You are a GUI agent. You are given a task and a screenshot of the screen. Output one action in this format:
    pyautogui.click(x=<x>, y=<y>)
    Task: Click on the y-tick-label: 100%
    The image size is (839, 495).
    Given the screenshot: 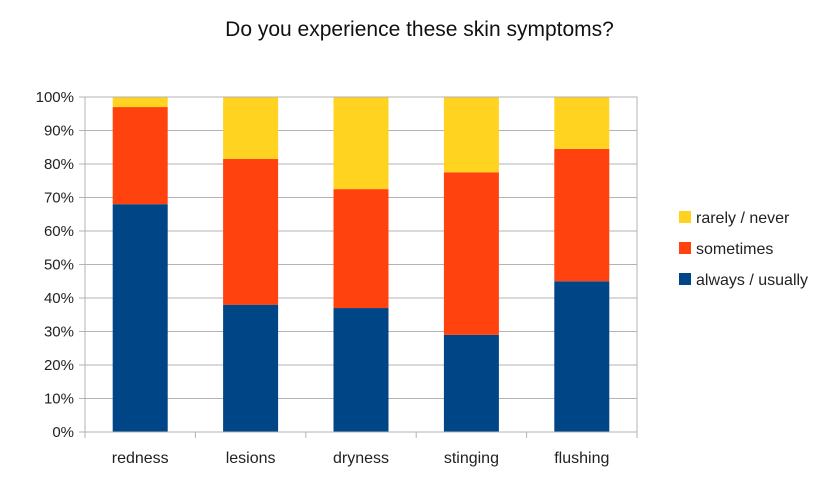 What is the action you would take?
    pyautogui.click(x=55, y=97)
    